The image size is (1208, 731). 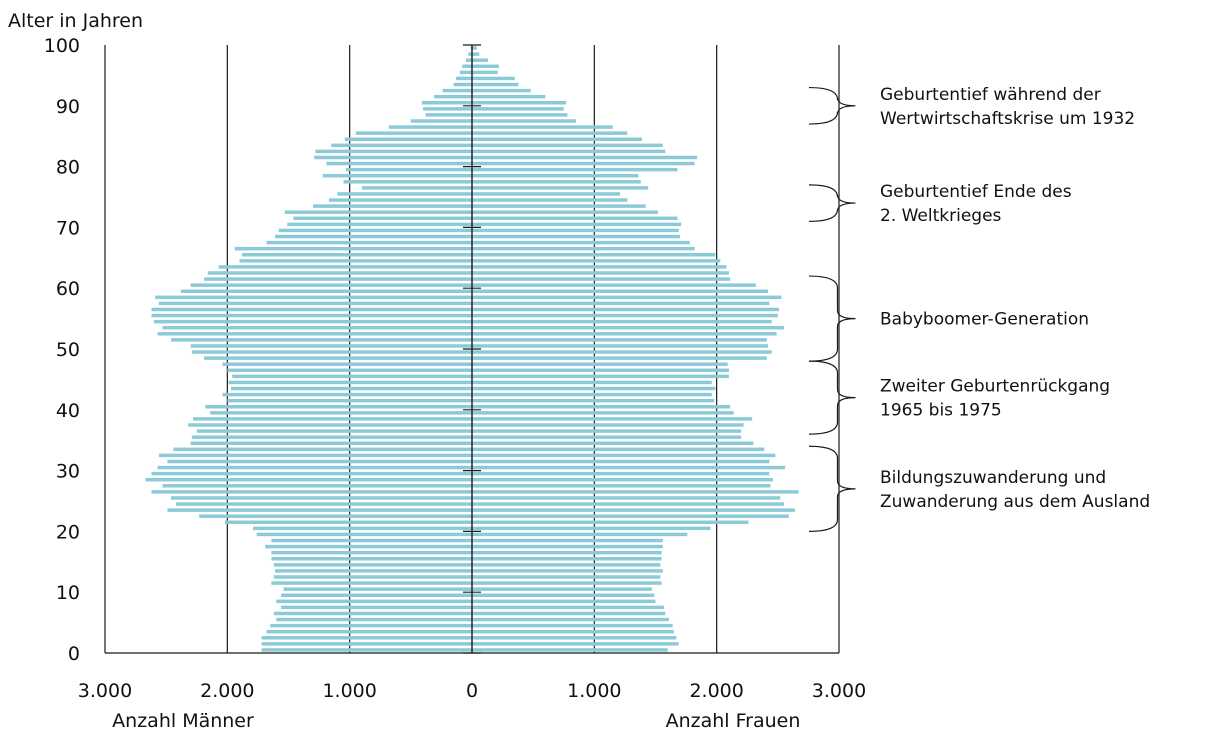 I want to click on y-tick-label: 100, so click(x=62, y=46).